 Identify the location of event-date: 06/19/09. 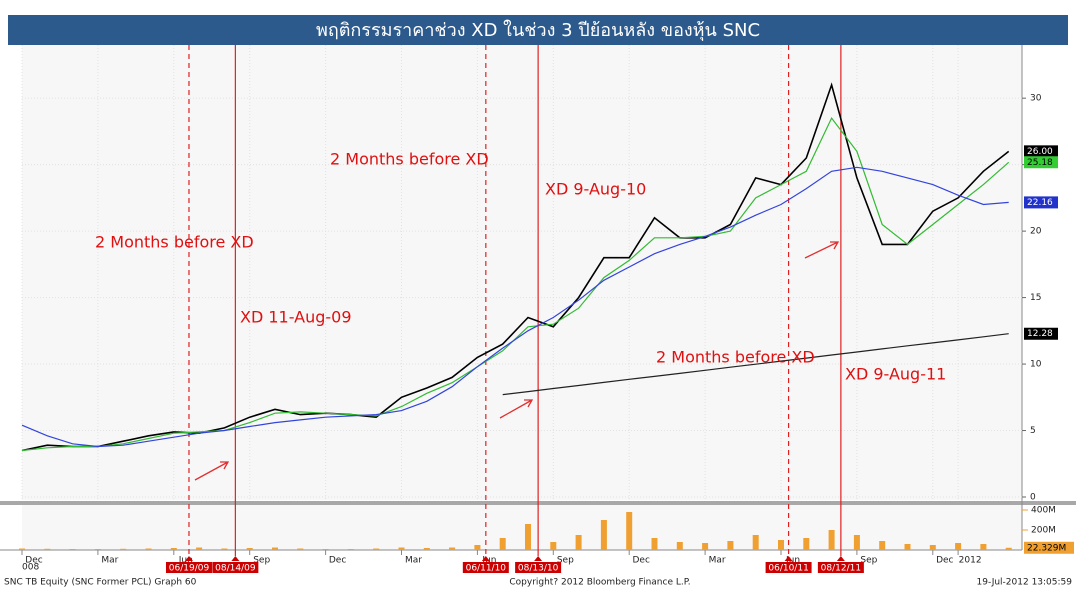
(189, 569).